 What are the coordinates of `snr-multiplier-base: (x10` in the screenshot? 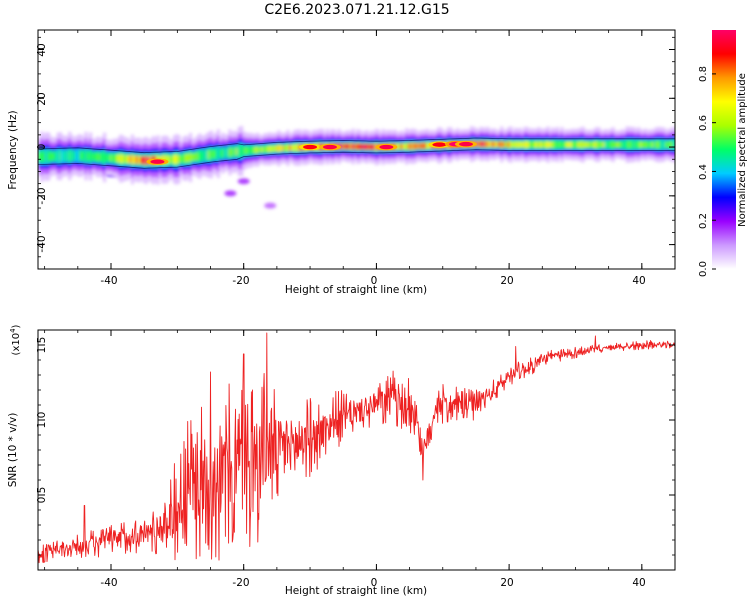 It's located at (16, 344).